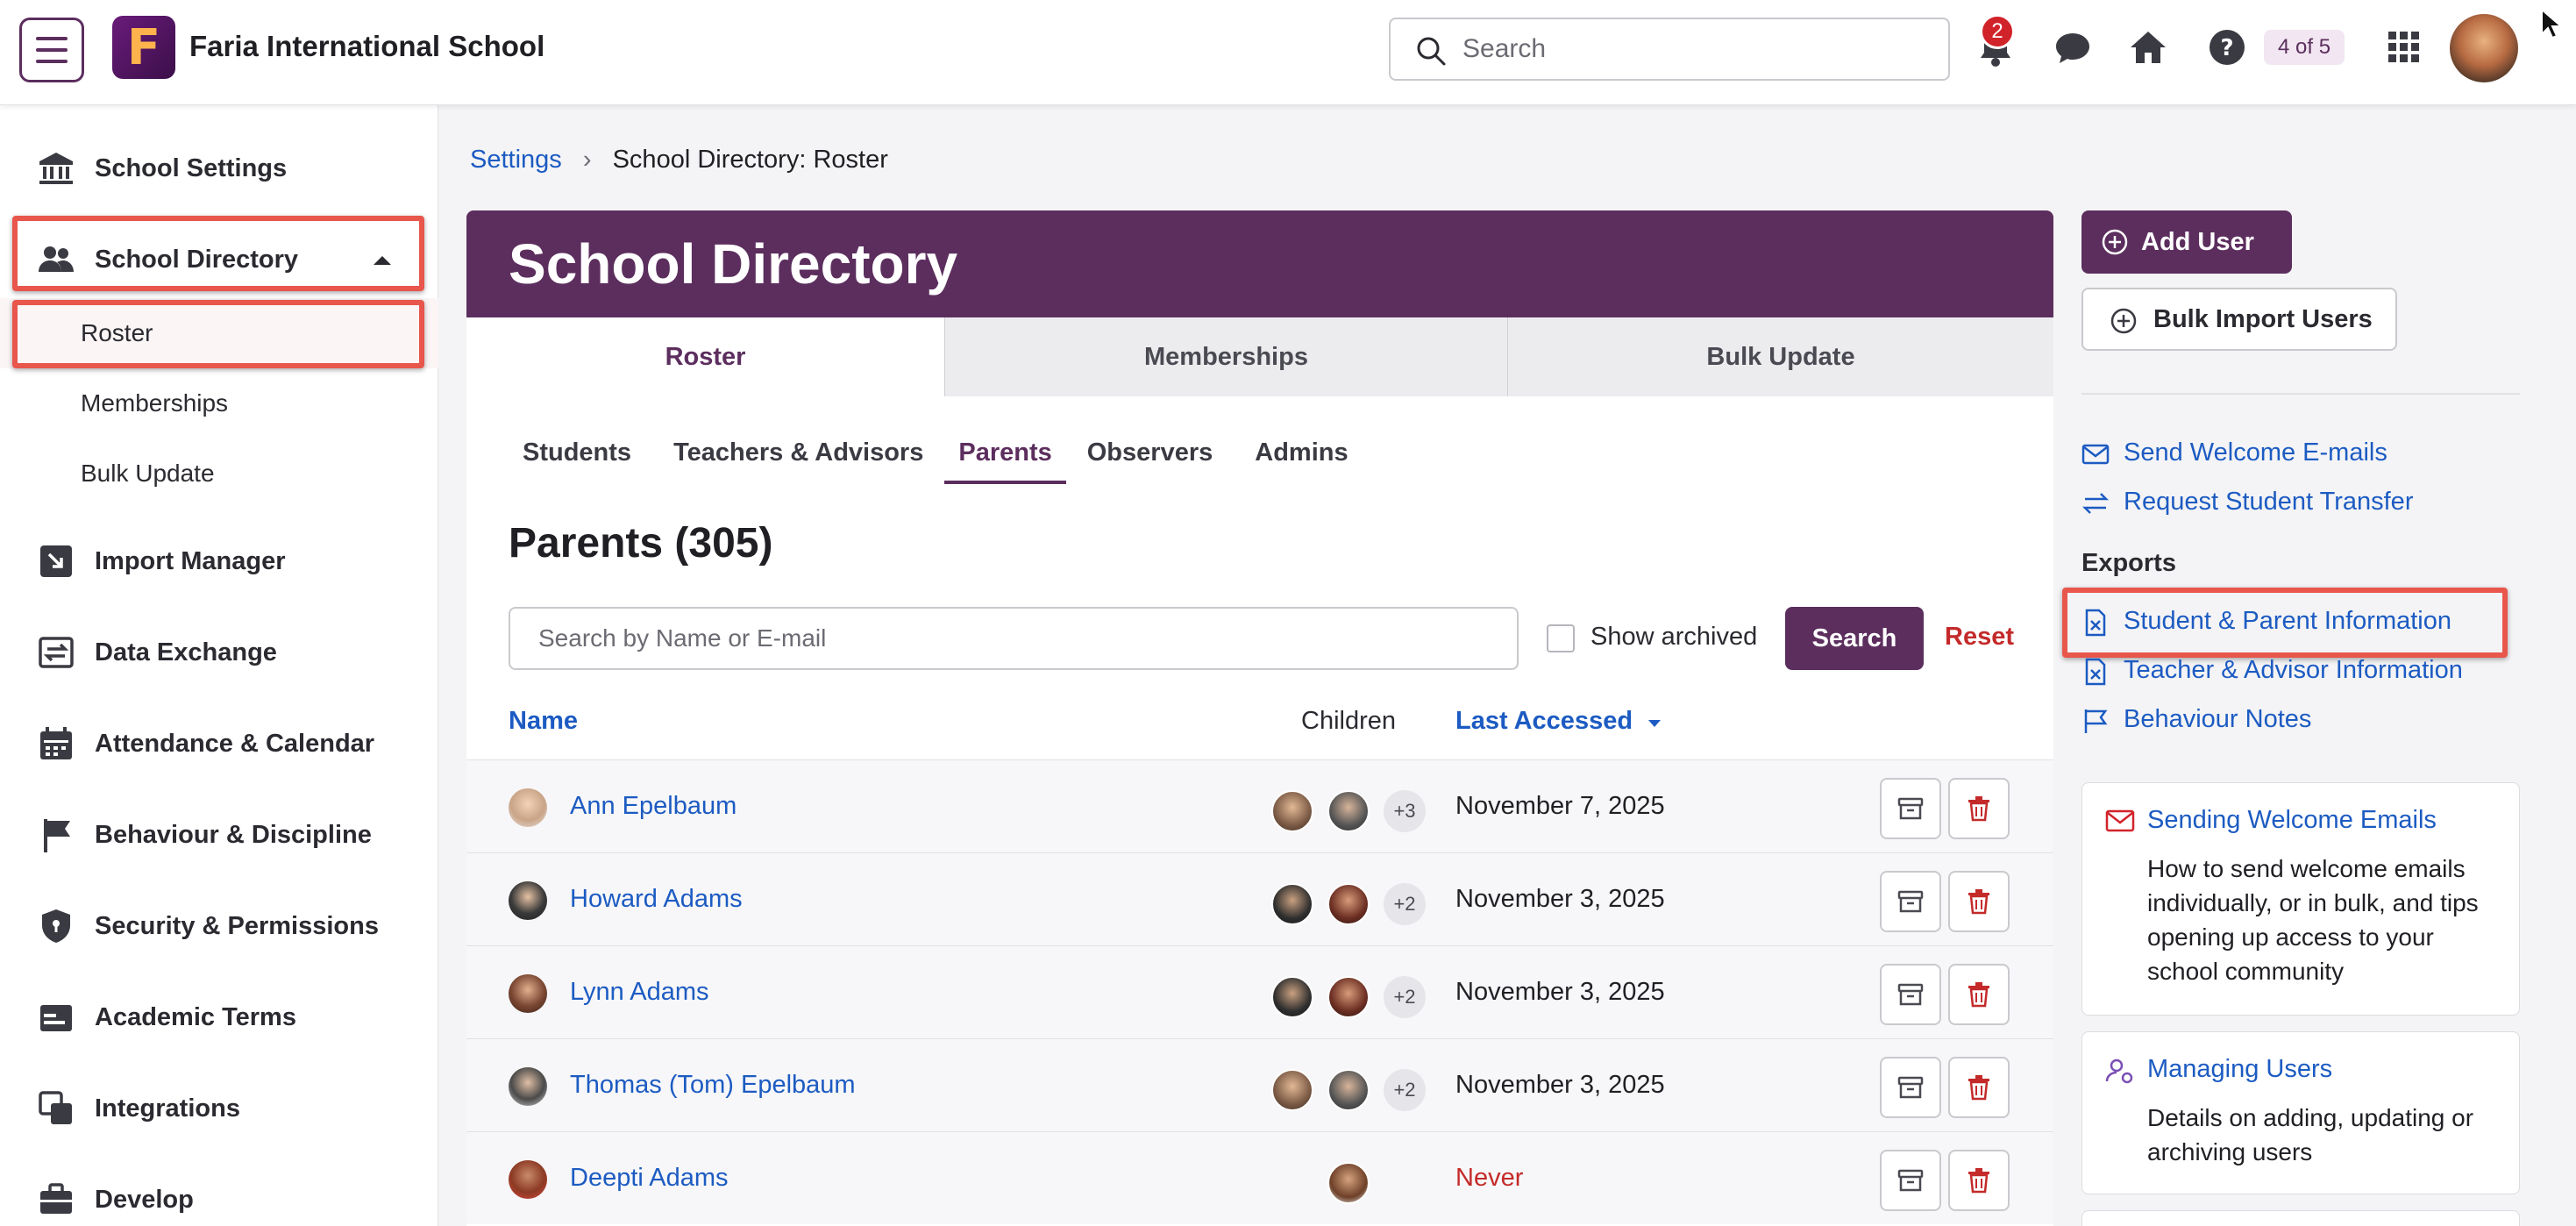 This screenshot has height=1226, width=2576. I want to click on table-row: Ann Epelbaum +3 November 7, 2025, so click(1259, 805).